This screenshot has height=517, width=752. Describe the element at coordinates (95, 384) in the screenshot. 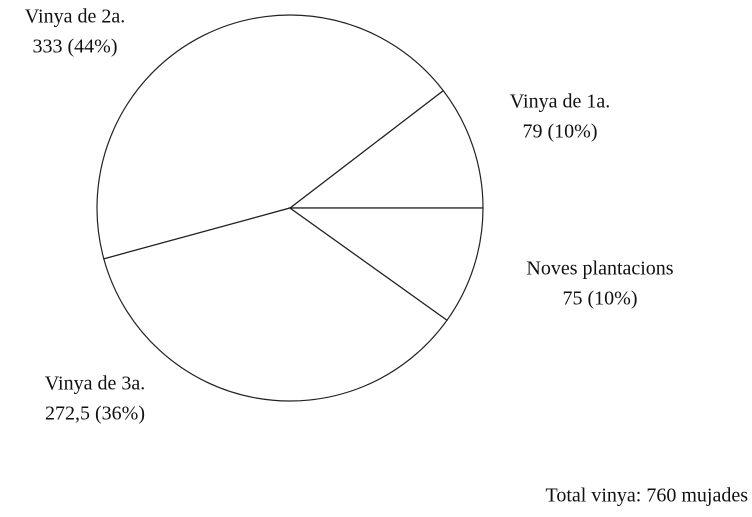

I see `slice-label: Vinya de 3a.` at that location.